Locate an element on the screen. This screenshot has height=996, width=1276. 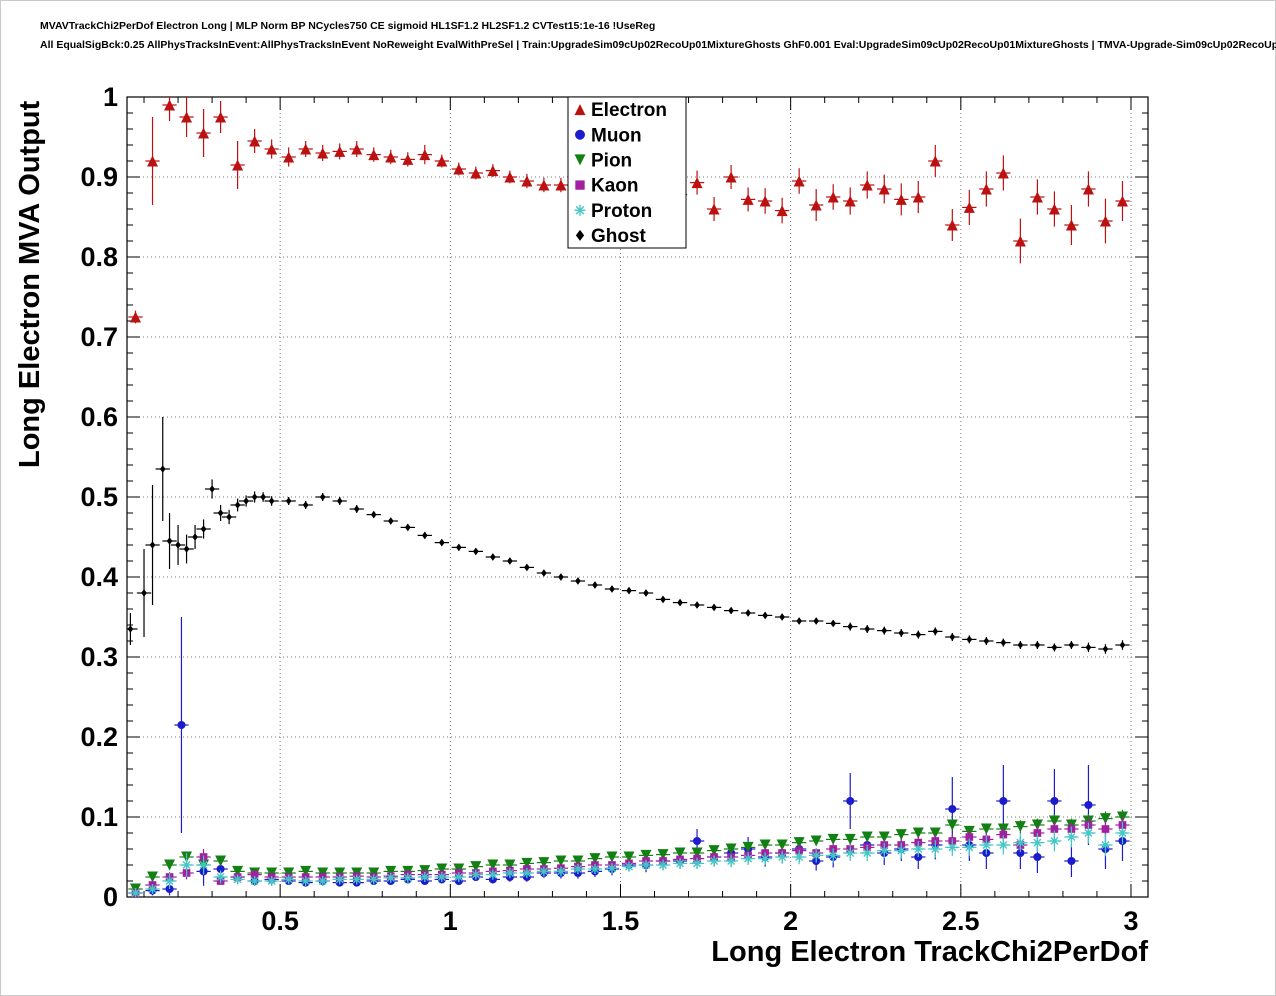
y-tick-label: 0 is located at coordinates (110, 897).